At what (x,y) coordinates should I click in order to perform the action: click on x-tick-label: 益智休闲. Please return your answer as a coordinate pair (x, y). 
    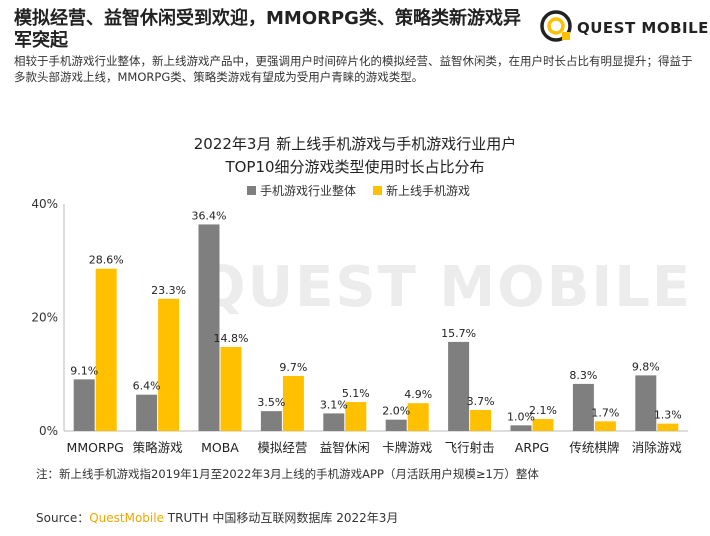
    Looking at the image, I should click on (345, 447).